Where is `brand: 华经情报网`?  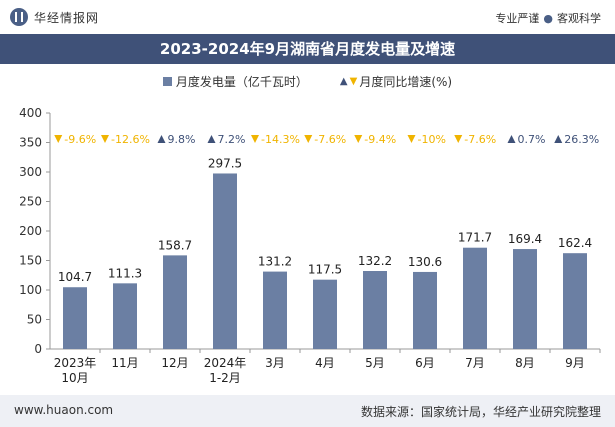 brand: 华经情报网 is located at coordinates (54, 17).